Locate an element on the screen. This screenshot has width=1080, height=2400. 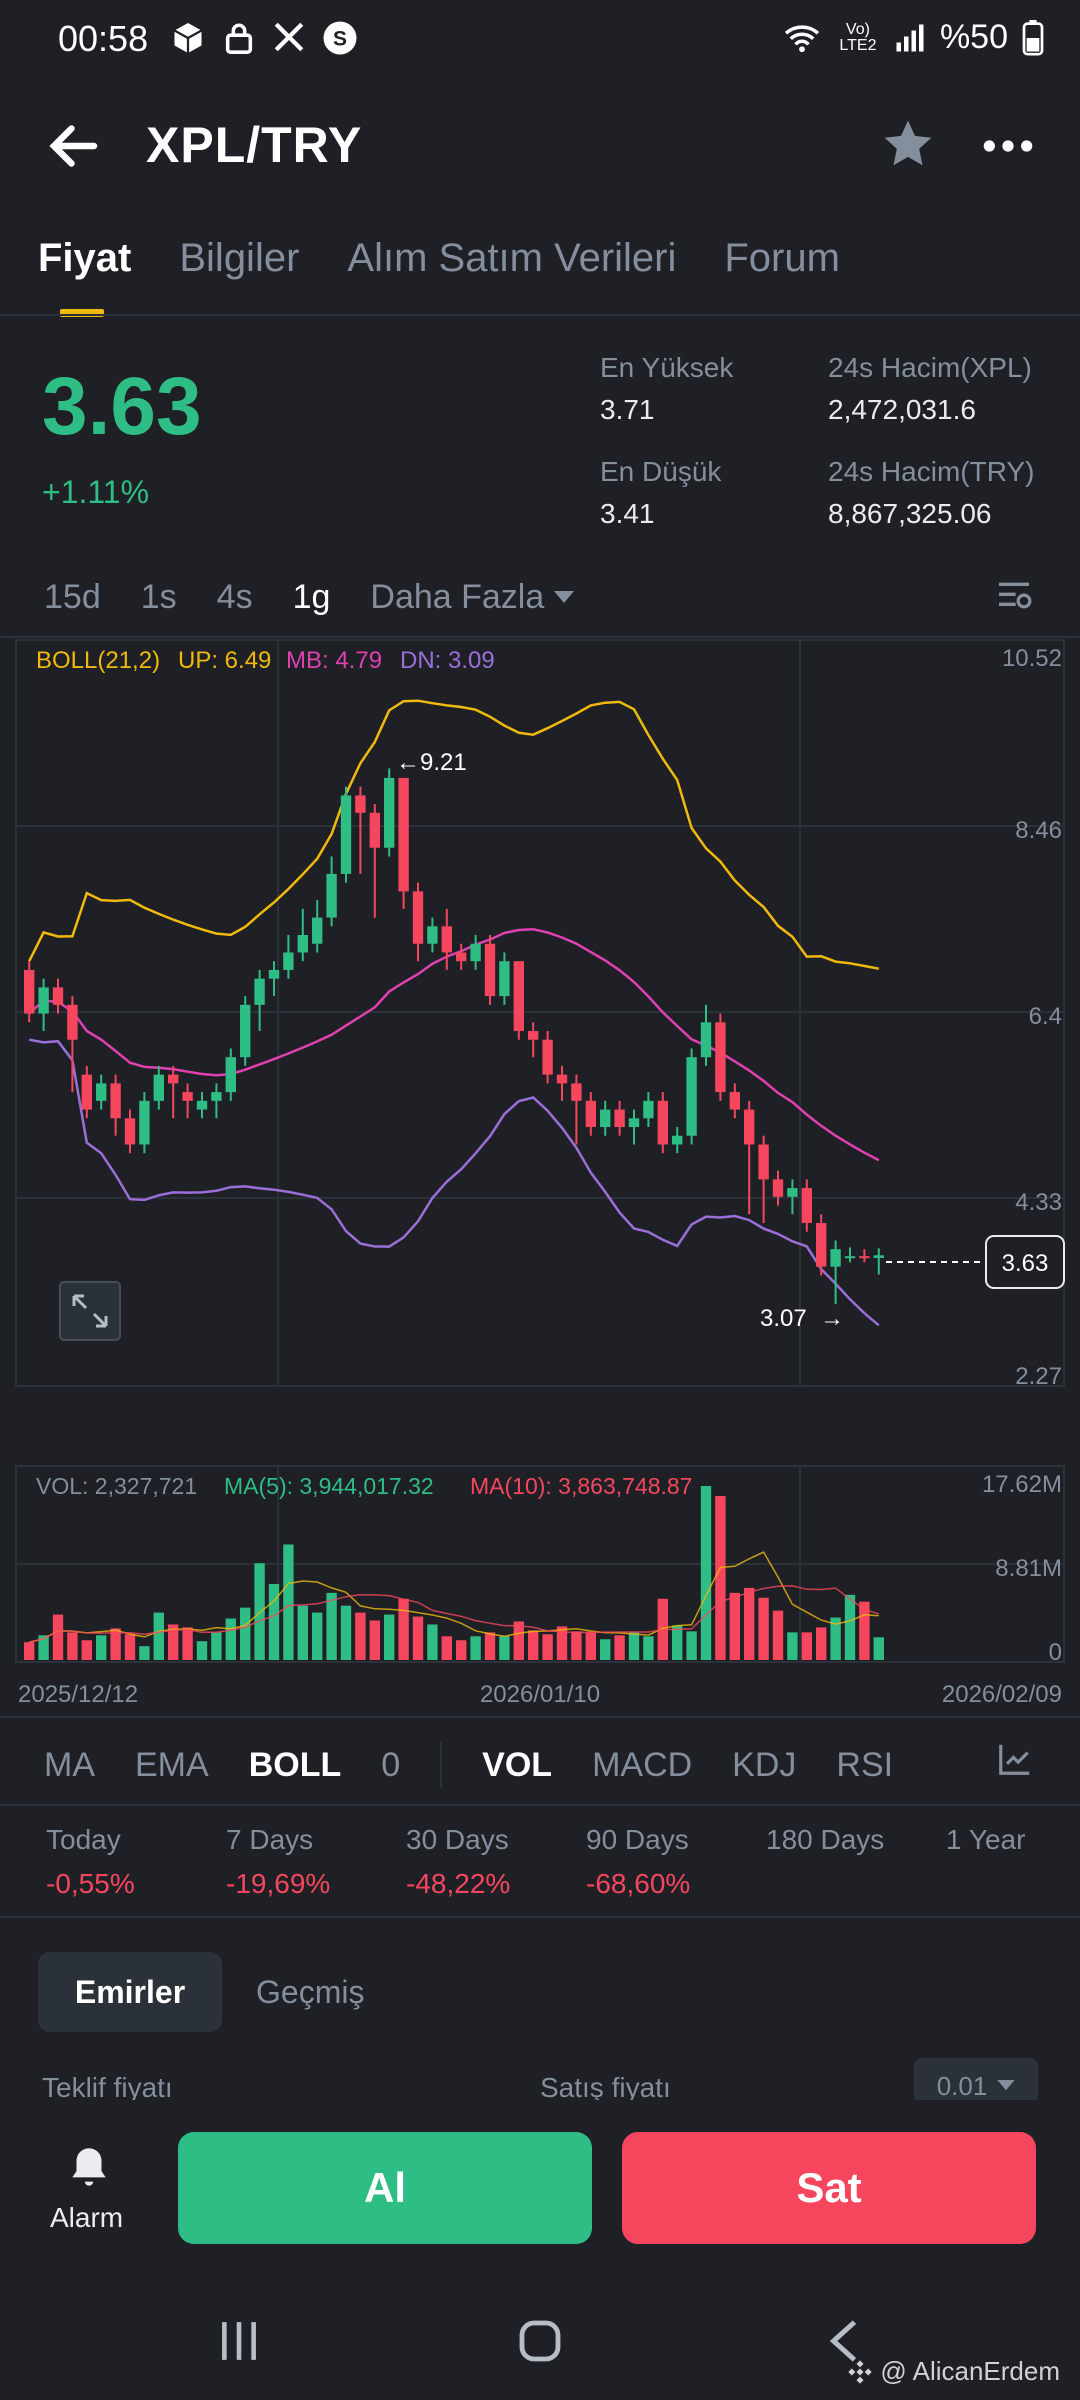
back-arrow-icon is located at coordinates (74, 146).